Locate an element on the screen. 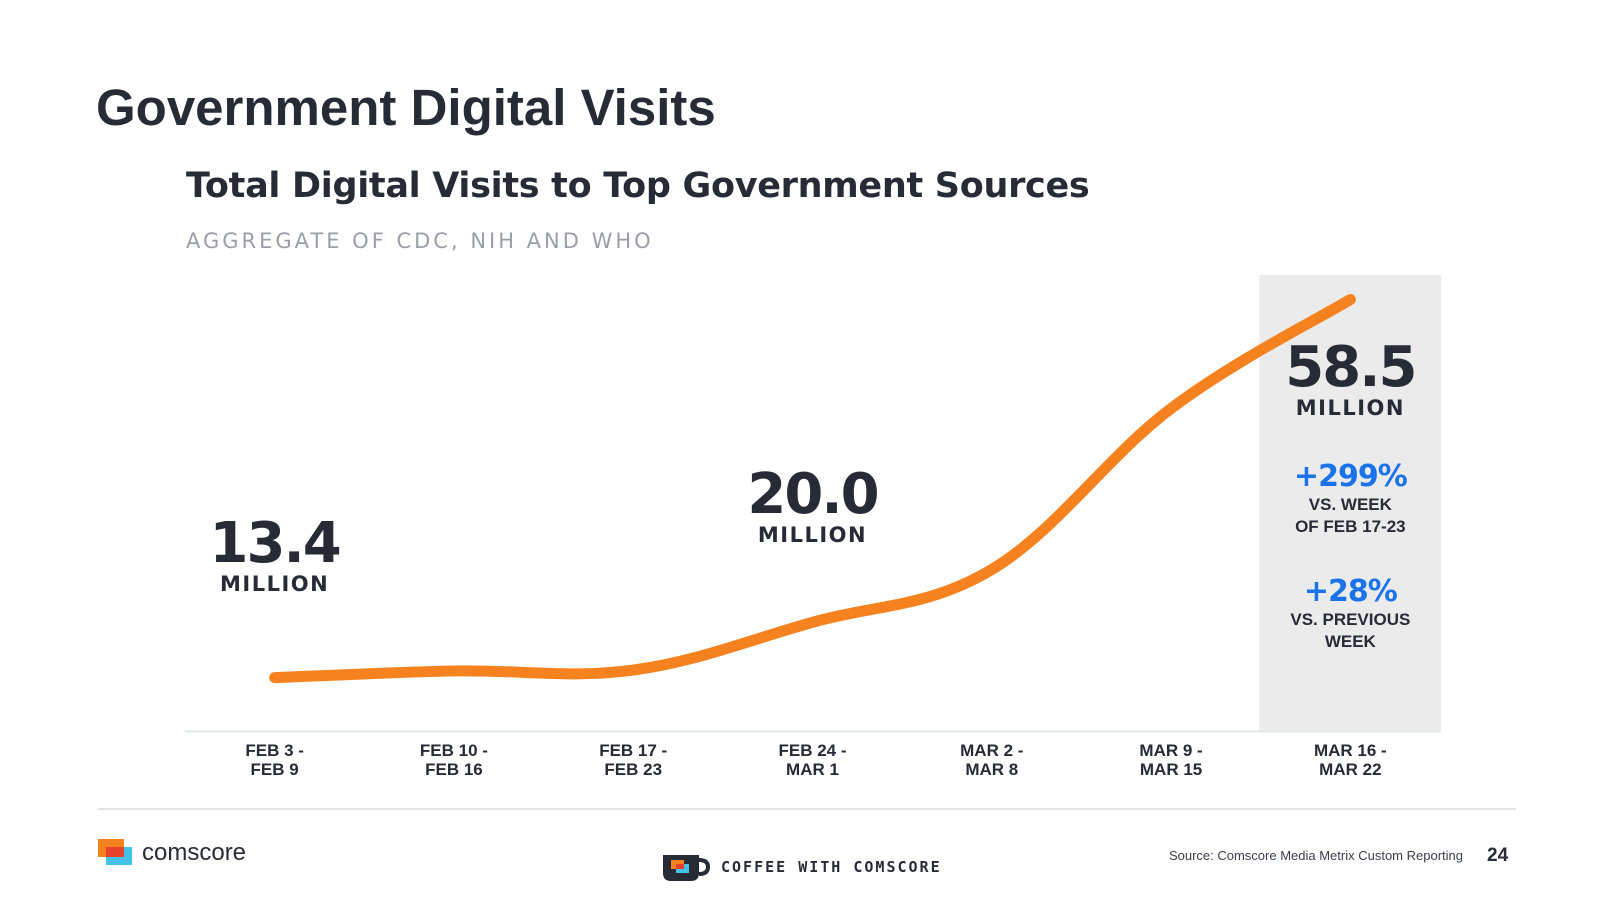 This screenshot has height=901, width=1601. comscore-logo-icon is located at coordinates (115, 852).